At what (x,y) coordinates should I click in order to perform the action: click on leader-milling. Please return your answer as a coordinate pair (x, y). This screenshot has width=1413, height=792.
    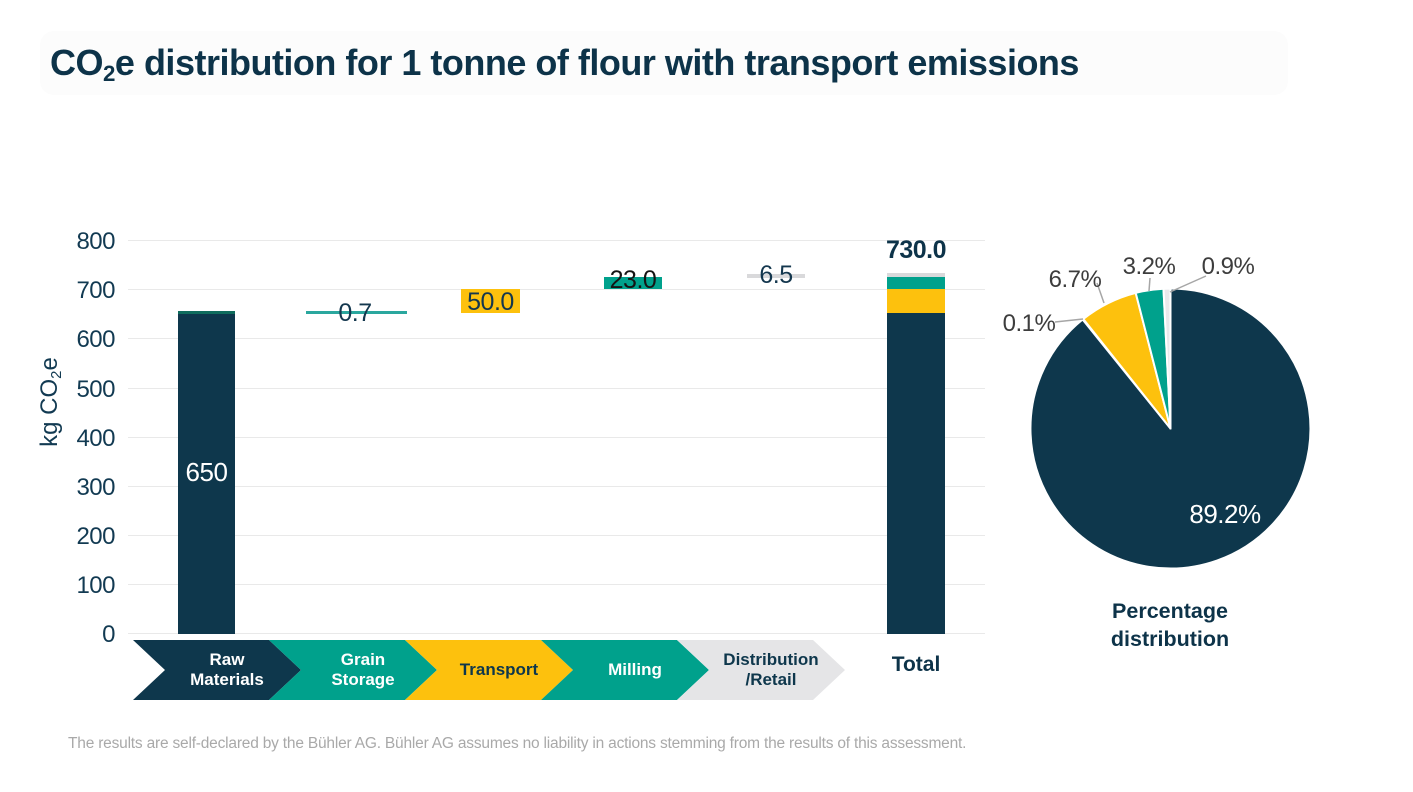
    Looking at the image, I should click on (1149, 284).